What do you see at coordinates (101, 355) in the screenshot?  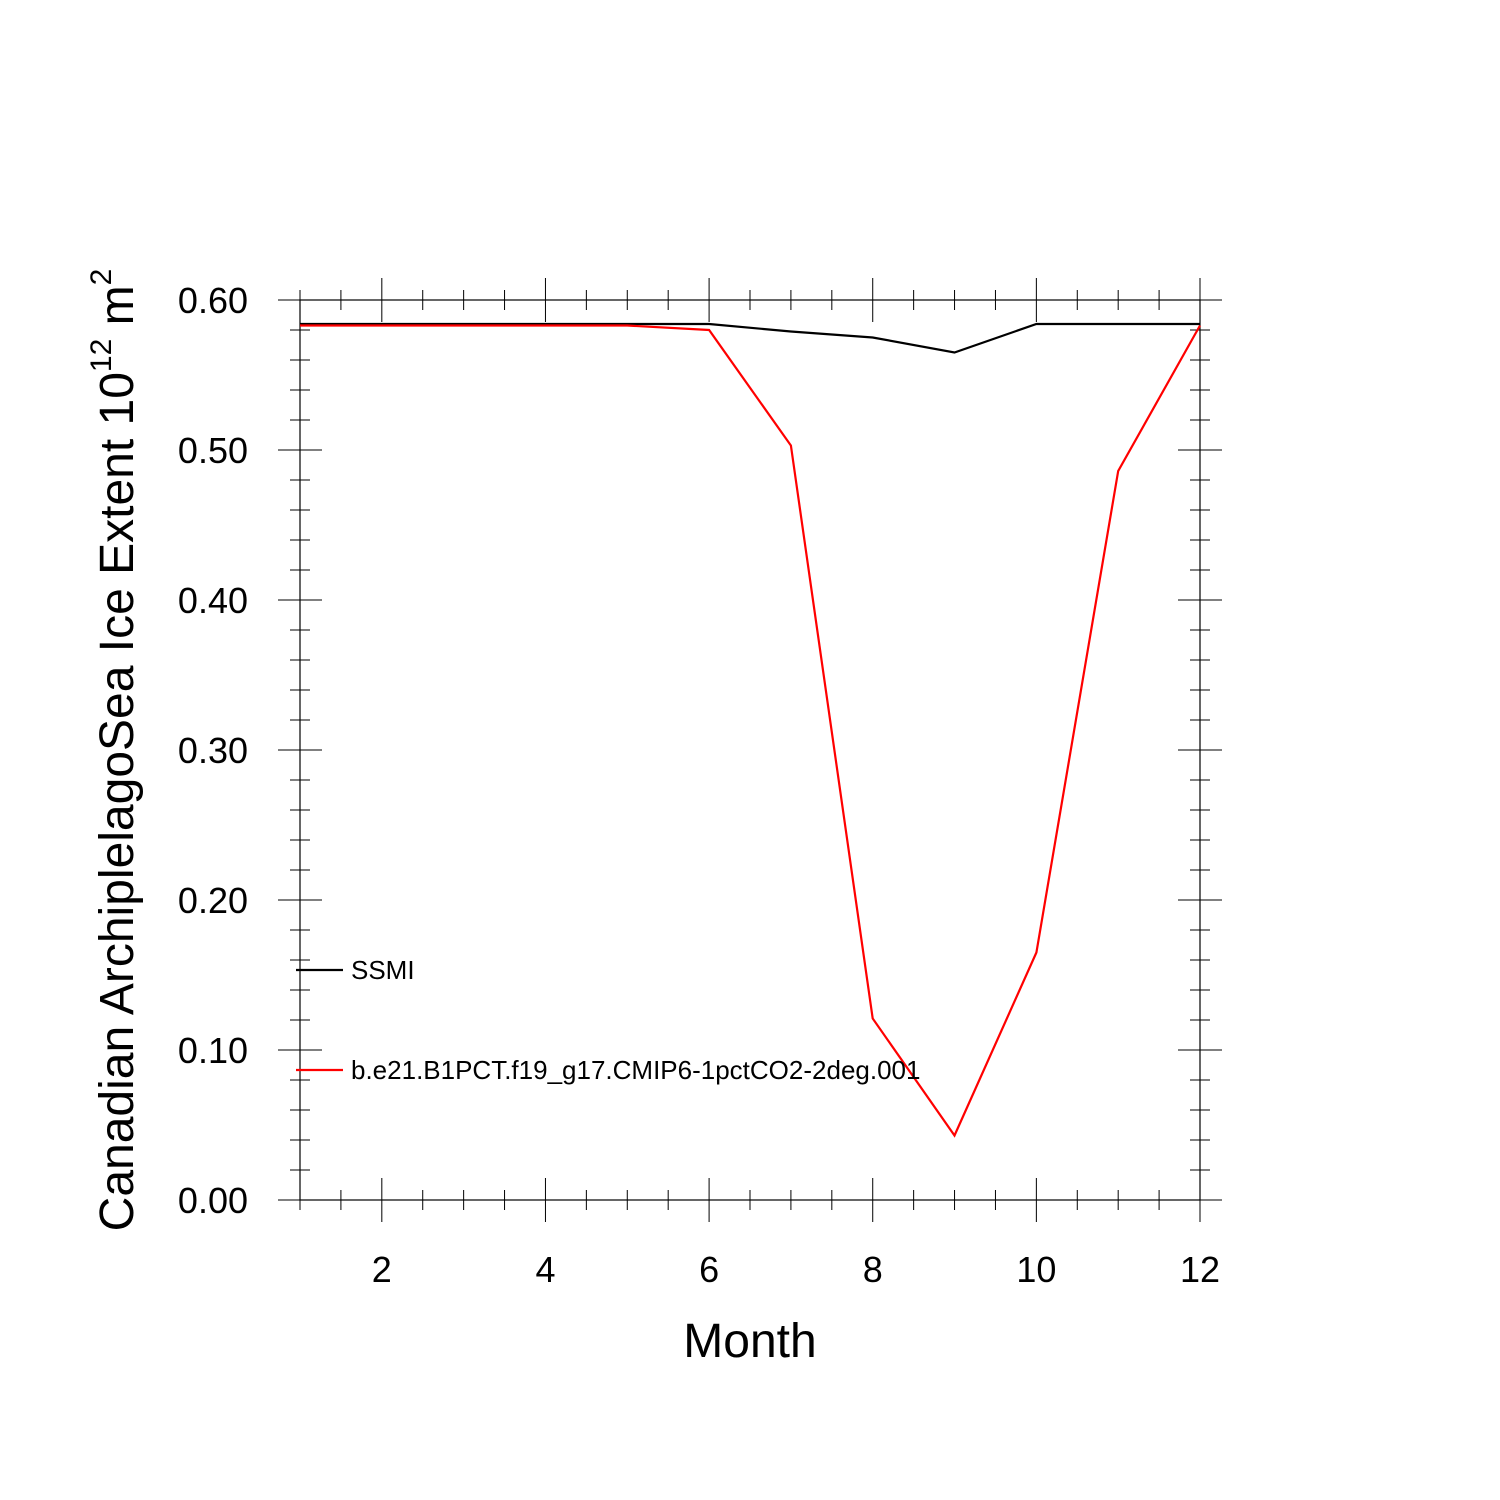 I see `y-axis-title-exponent: 12` at bounding box center [101, 355].